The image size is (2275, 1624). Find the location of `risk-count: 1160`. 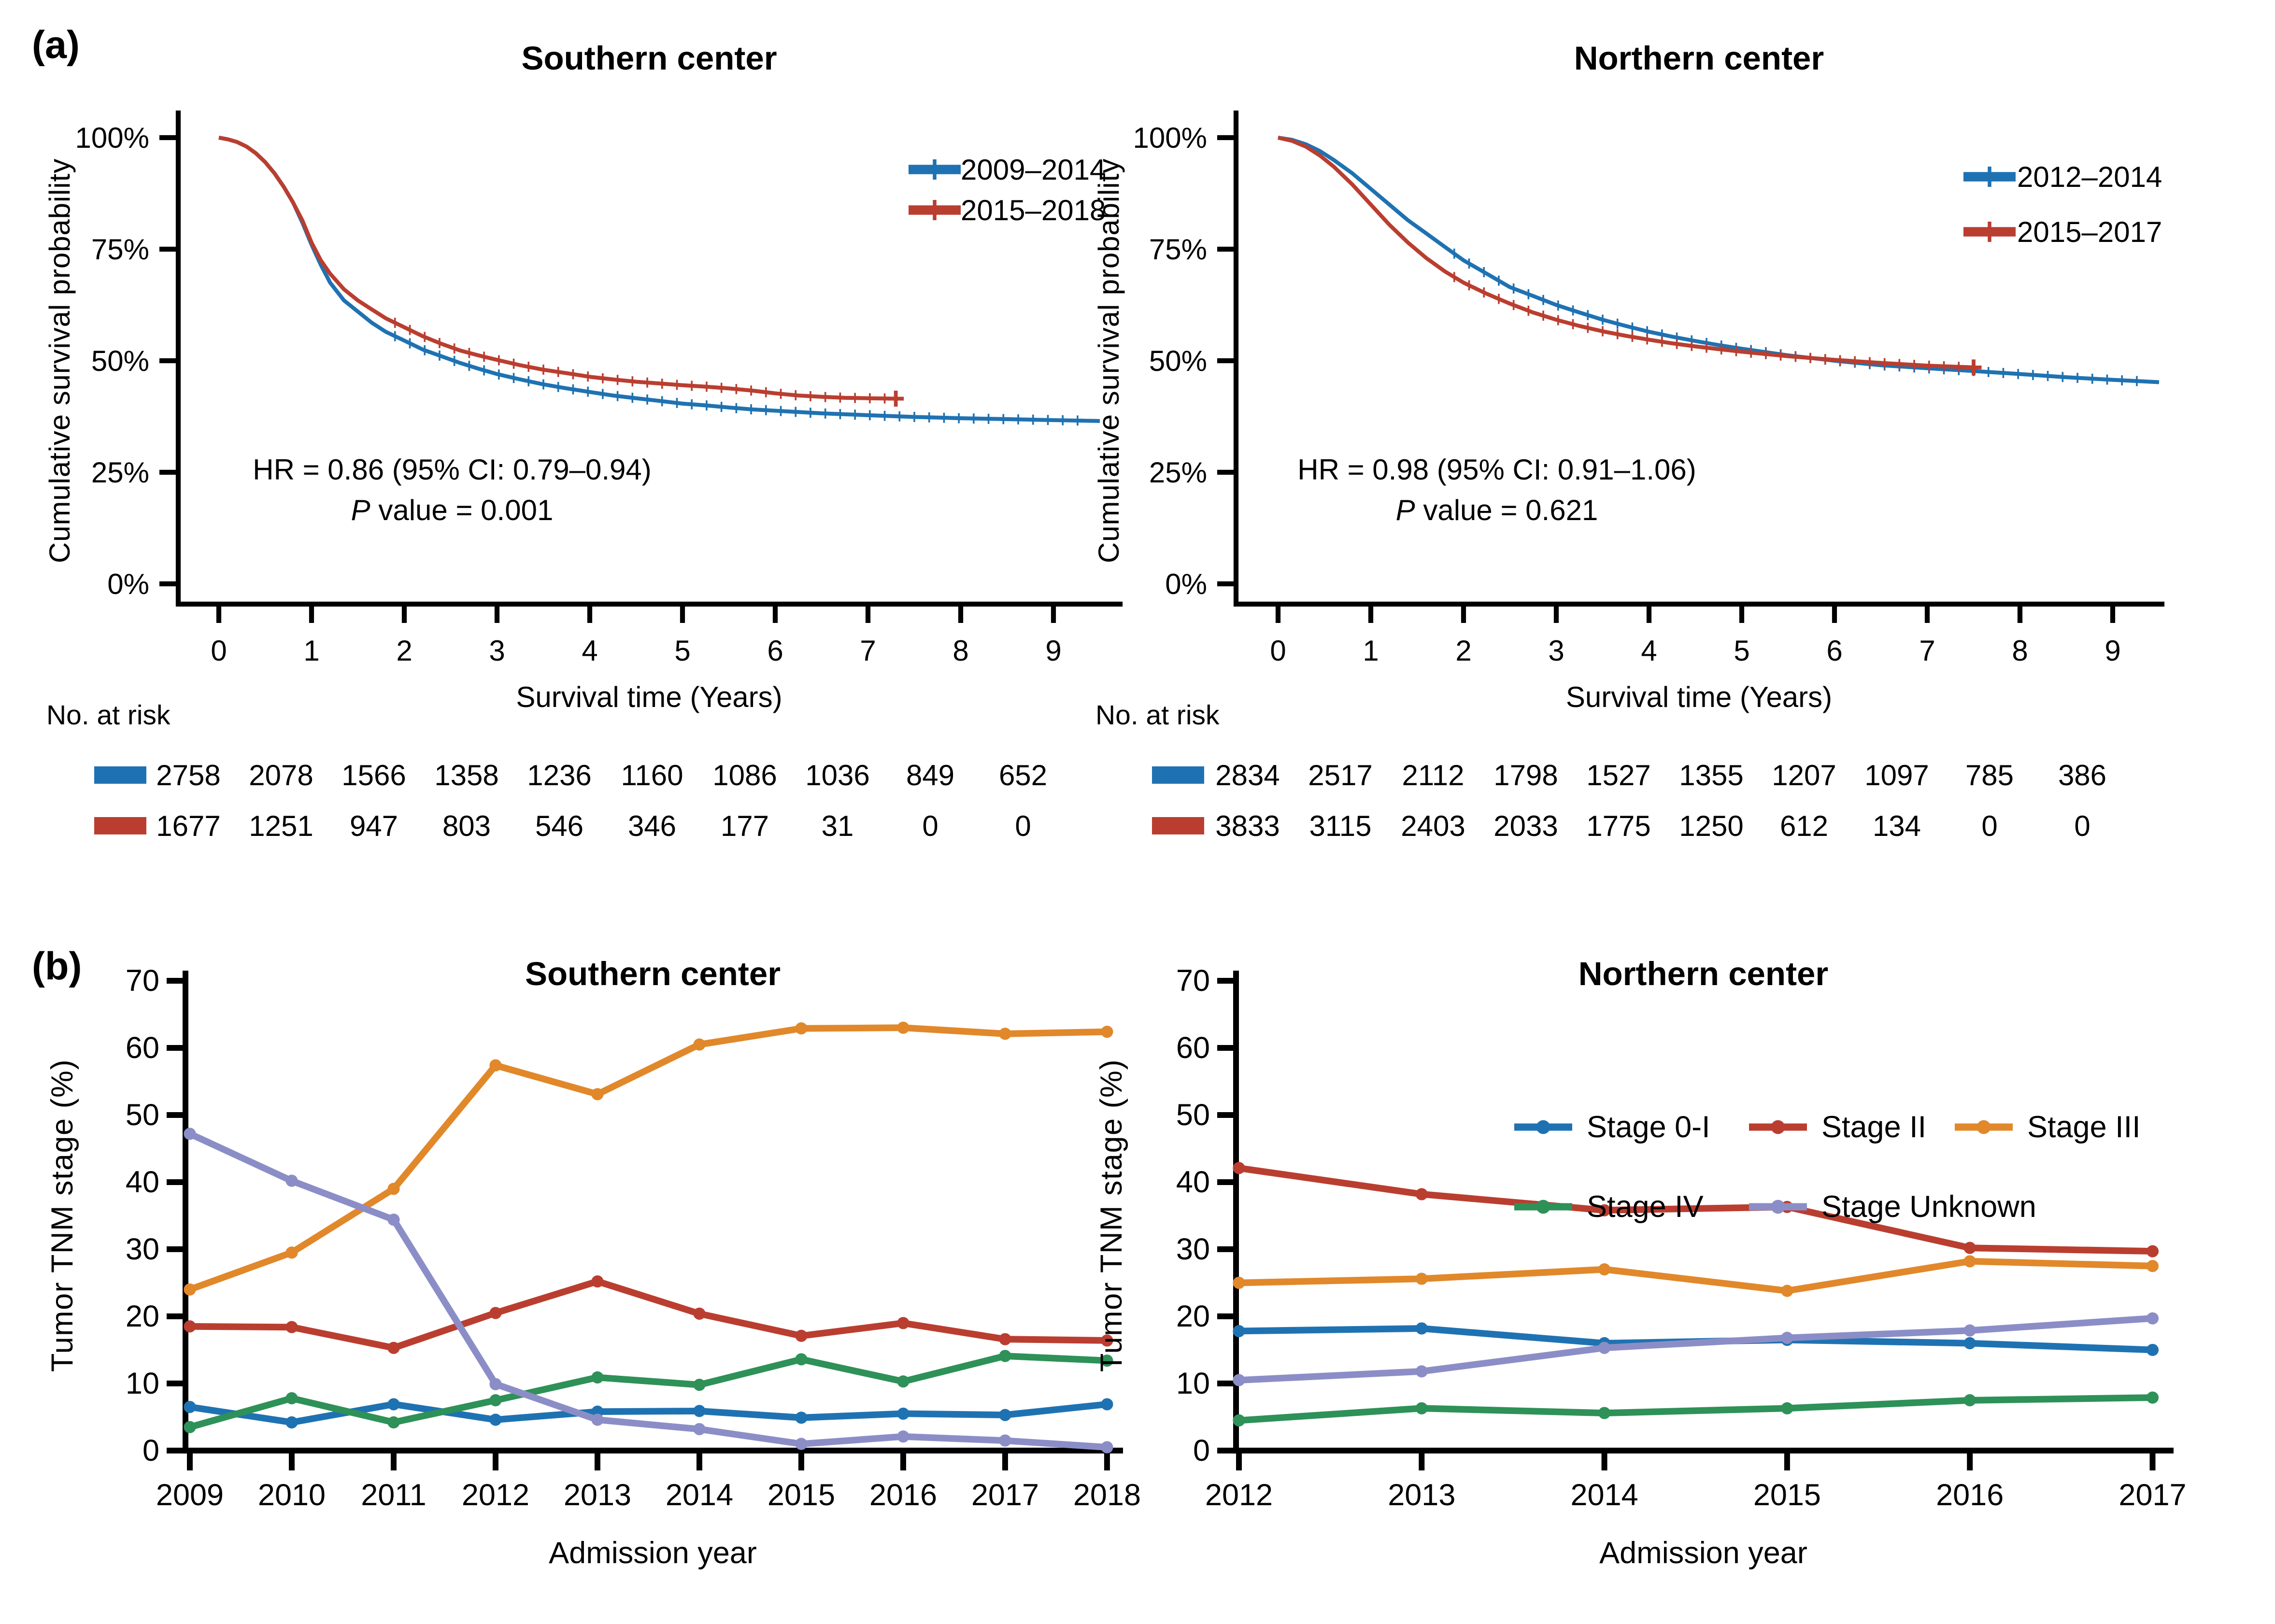

risk-count: 1160 is located at coordinates (652, 775).